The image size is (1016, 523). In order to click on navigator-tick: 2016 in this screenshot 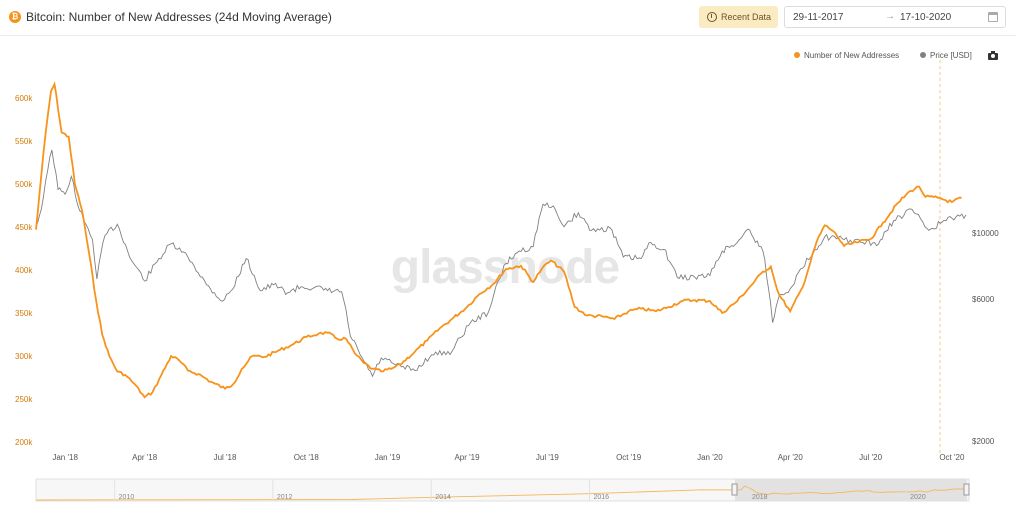, I will do `click(602, 497)`.